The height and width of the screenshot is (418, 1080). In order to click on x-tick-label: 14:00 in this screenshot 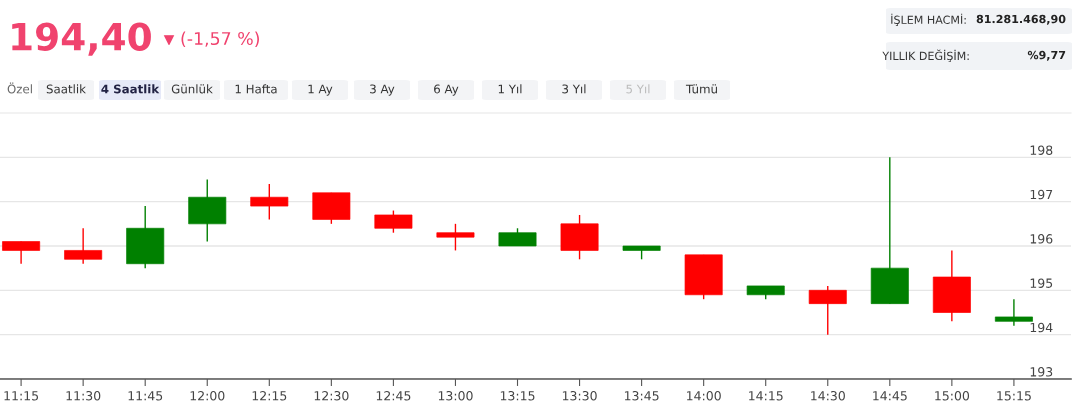, I will do `click(704, 396)`.